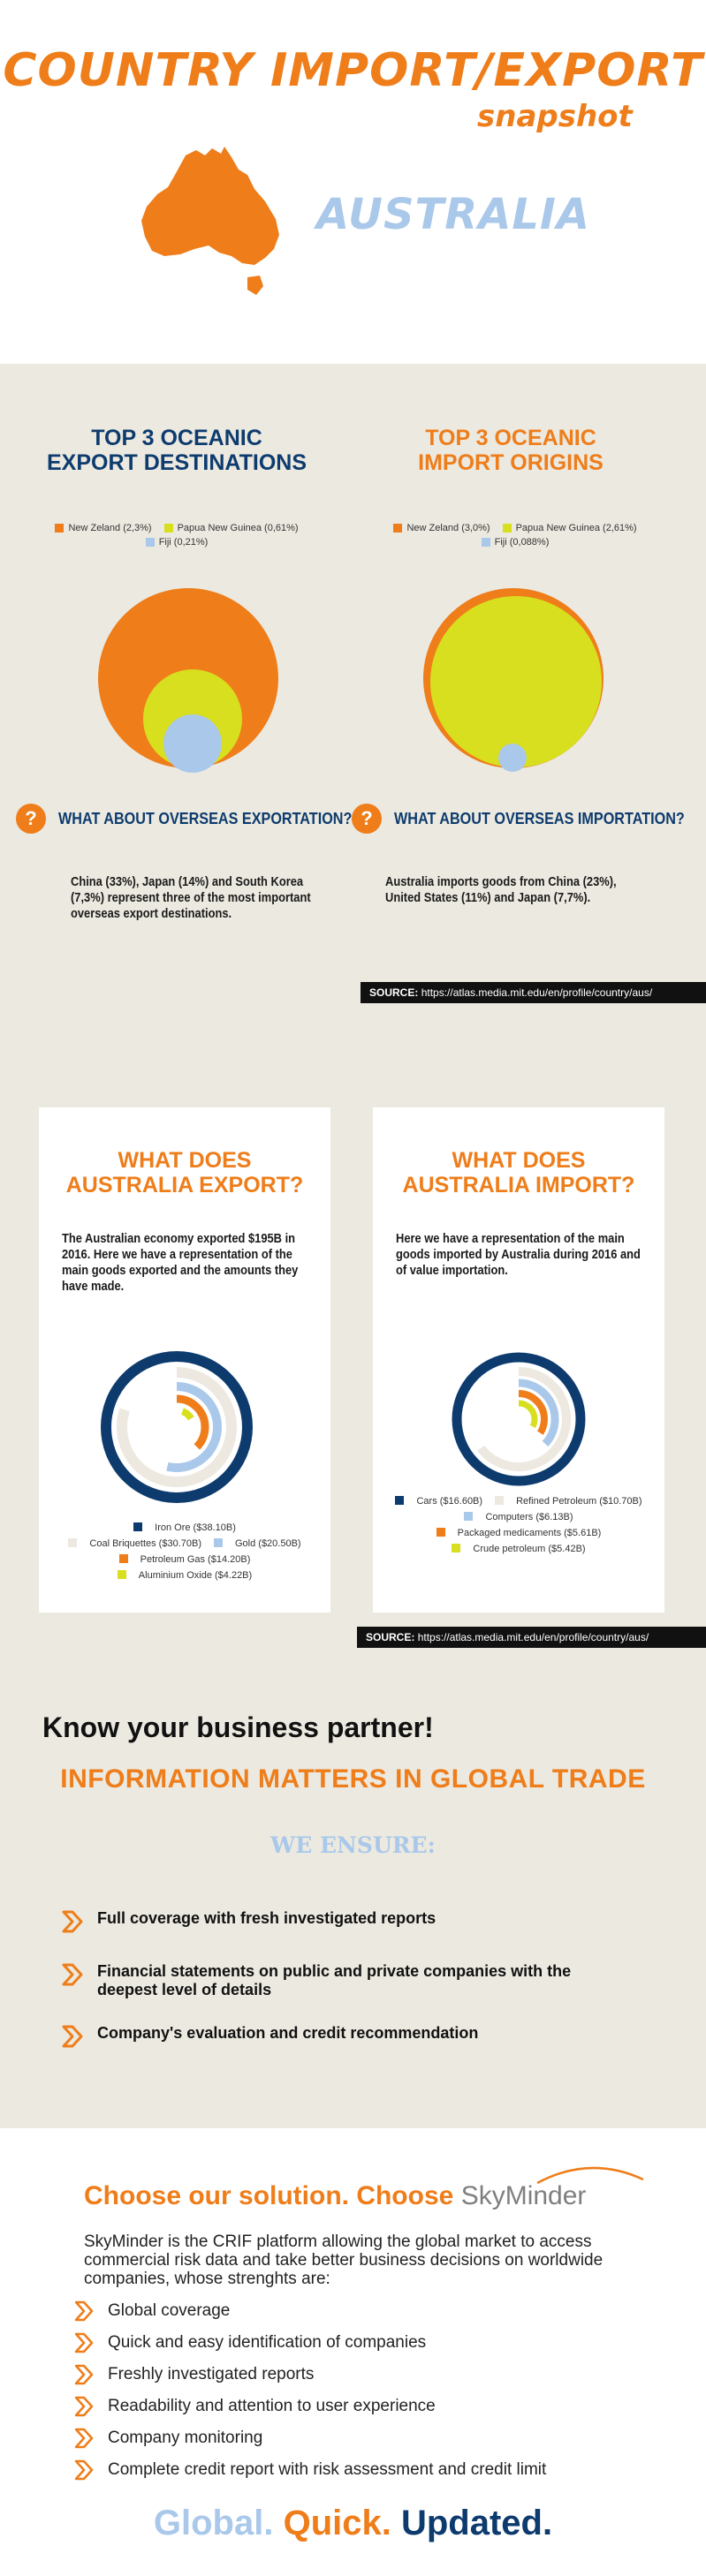  I want to click on solution-item: Freshly investigated reports, so click(193, 2374).